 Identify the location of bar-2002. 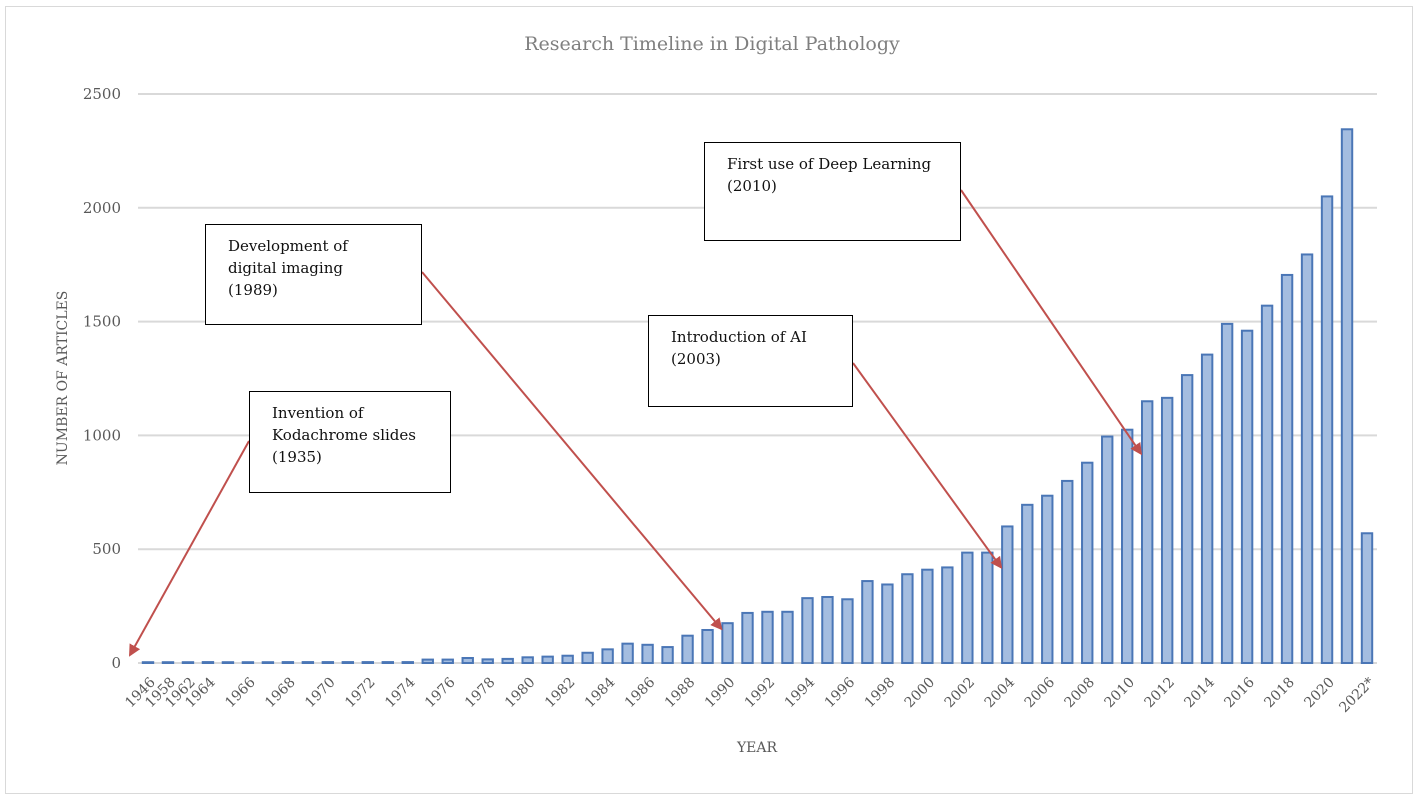
(967, 608).